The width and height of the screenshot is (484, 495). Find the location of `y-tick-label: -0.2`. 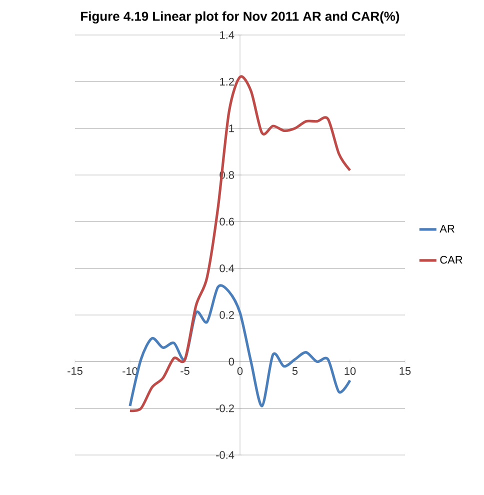

y-tick-label: -0.2 is located at coordinates (225, 408).